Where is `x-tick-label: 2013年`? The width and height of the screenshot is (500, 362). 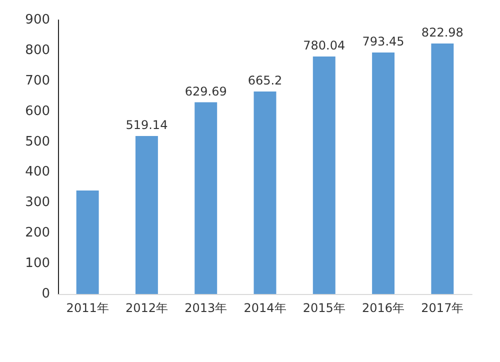
x-tick-label: 2013年 is located at coordinates (206, 308).